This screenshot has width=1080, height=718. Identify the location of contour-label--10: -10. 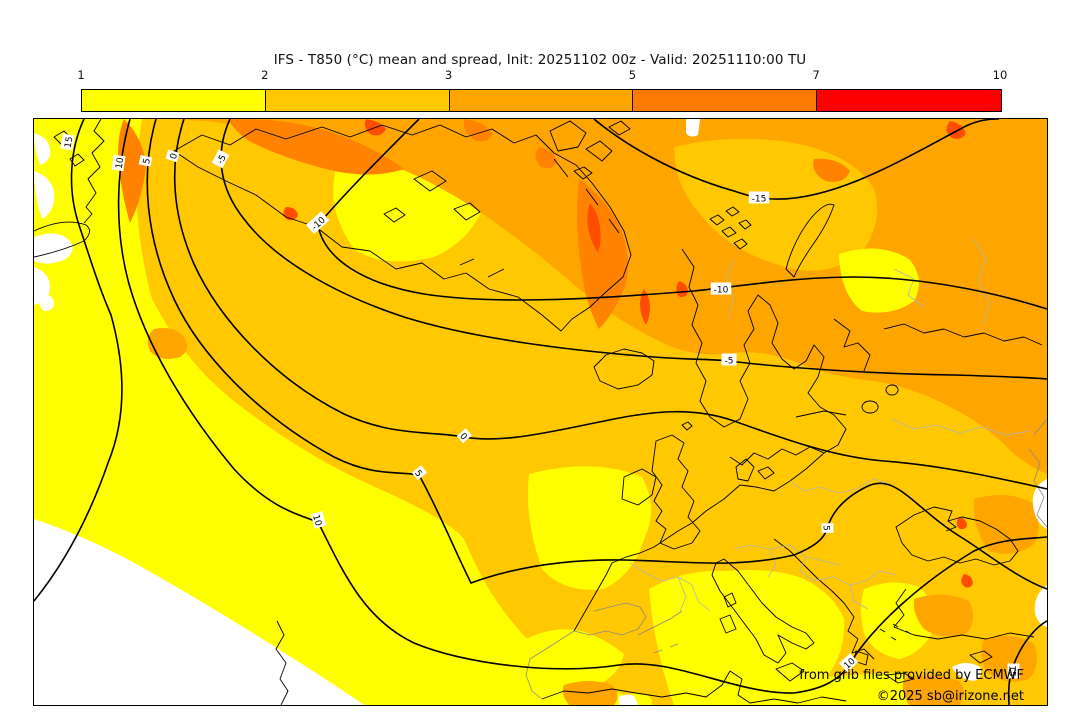
(721, 289).